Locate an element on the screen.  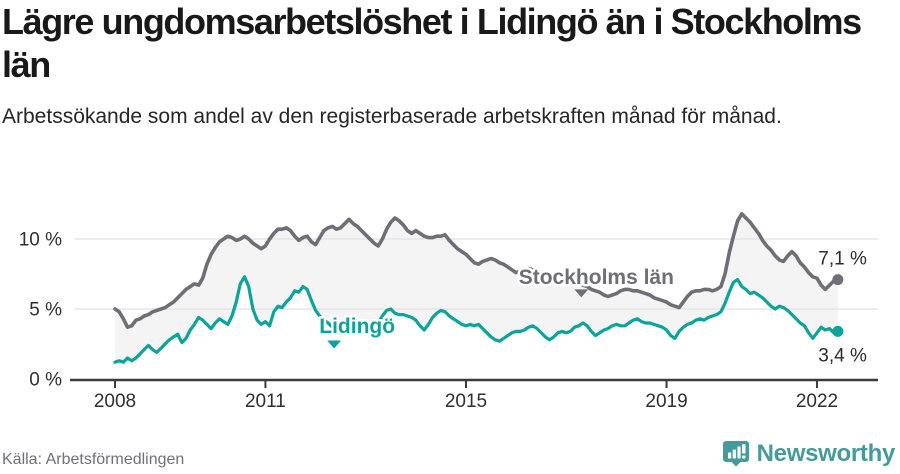
newsworthy-wordmark: Newsworthy is located at coordinates (826, 453).